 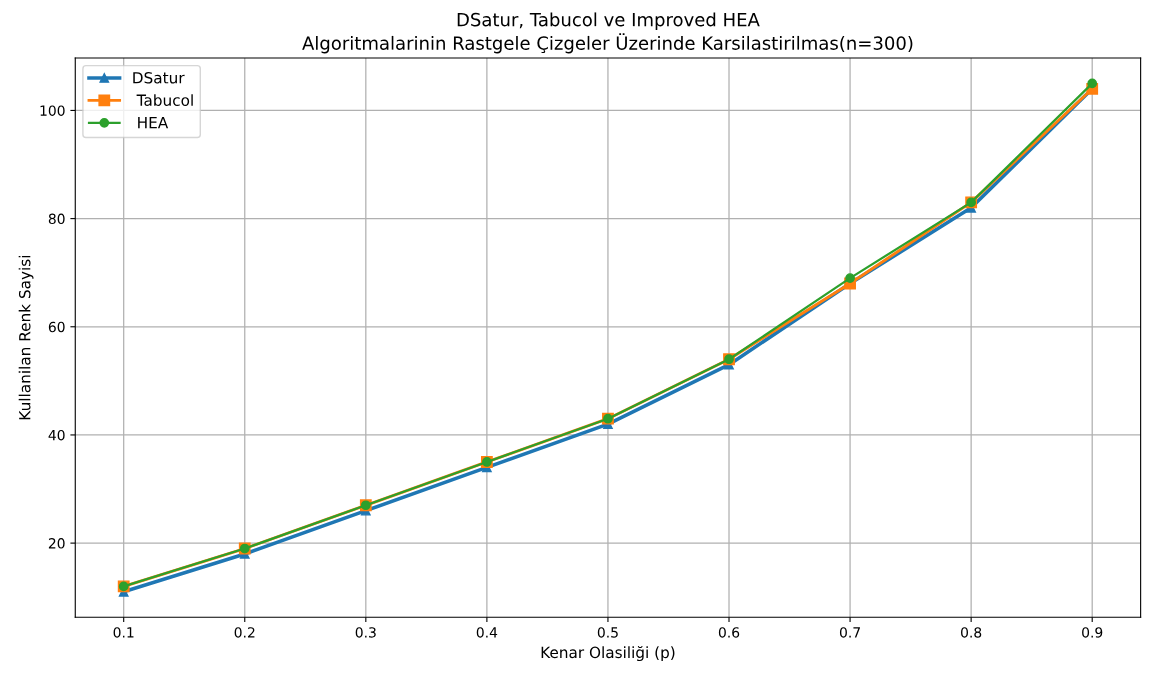 What do you see at coordinates (56, 219) in the screenshot?
I see `y-tick-label: 80` at bounding box center [56, 219].